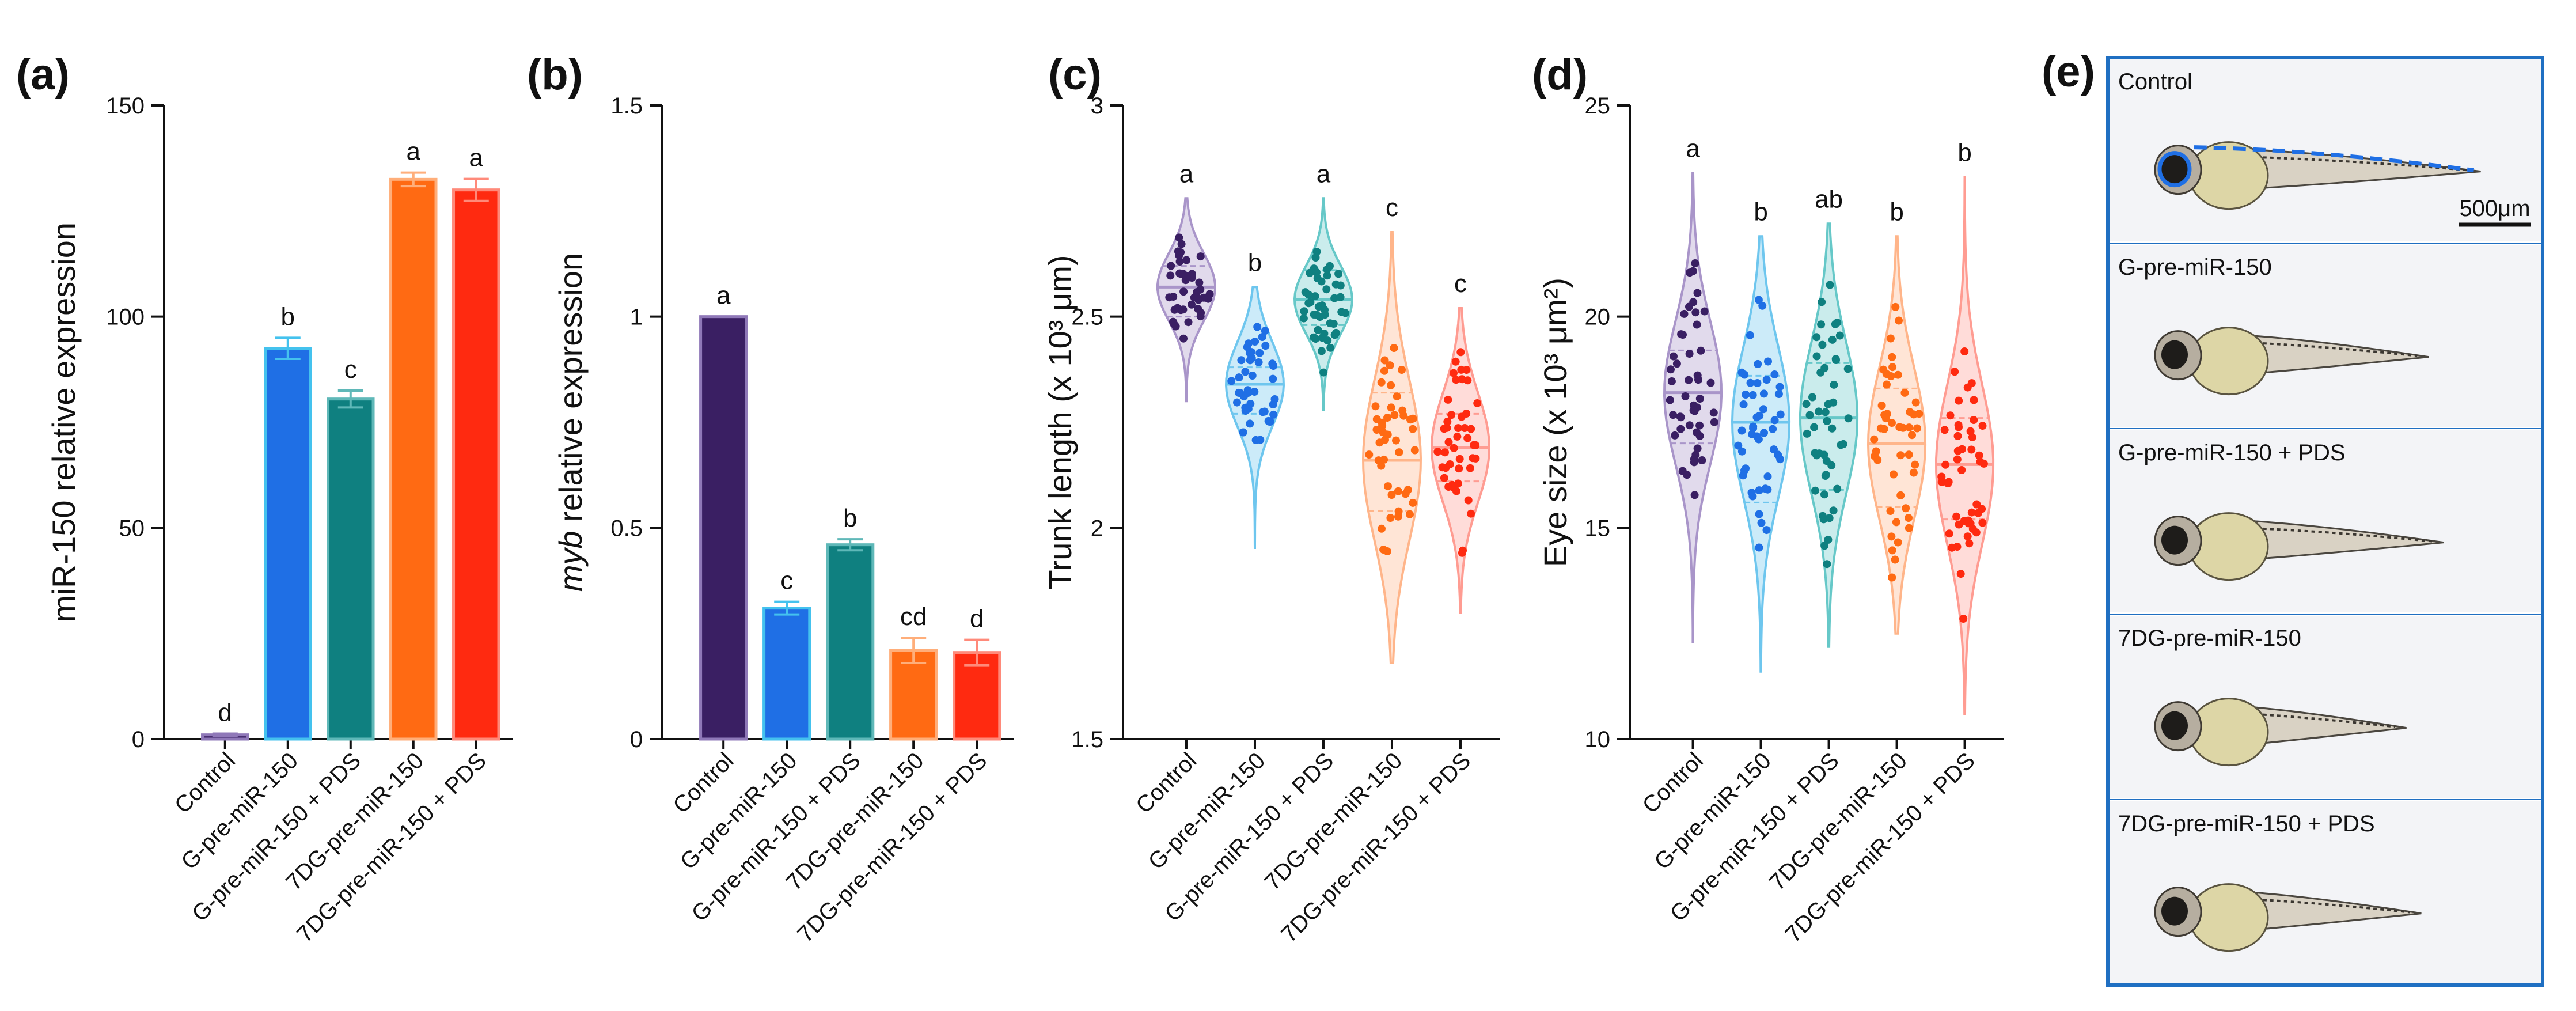 This screenshot has height=1011, width=2576. What do you see at coordinates (1392, 208) in the screenshot?
I see `significance-letter: c` at bounding box center [1392, 208].